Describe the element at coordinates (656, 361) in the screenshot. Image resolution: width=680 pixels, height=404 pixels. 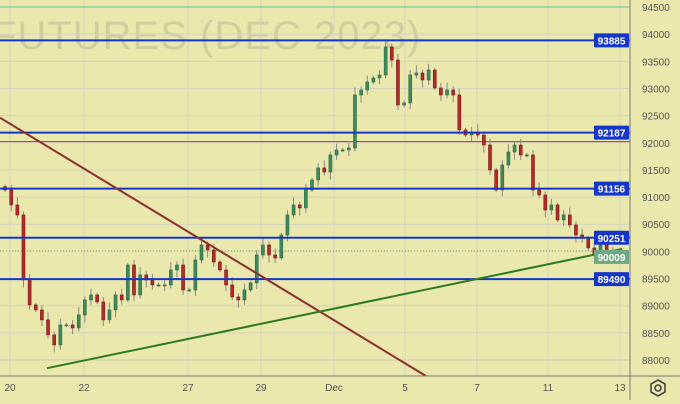
I see `y-tick-label: 88000` at that location.